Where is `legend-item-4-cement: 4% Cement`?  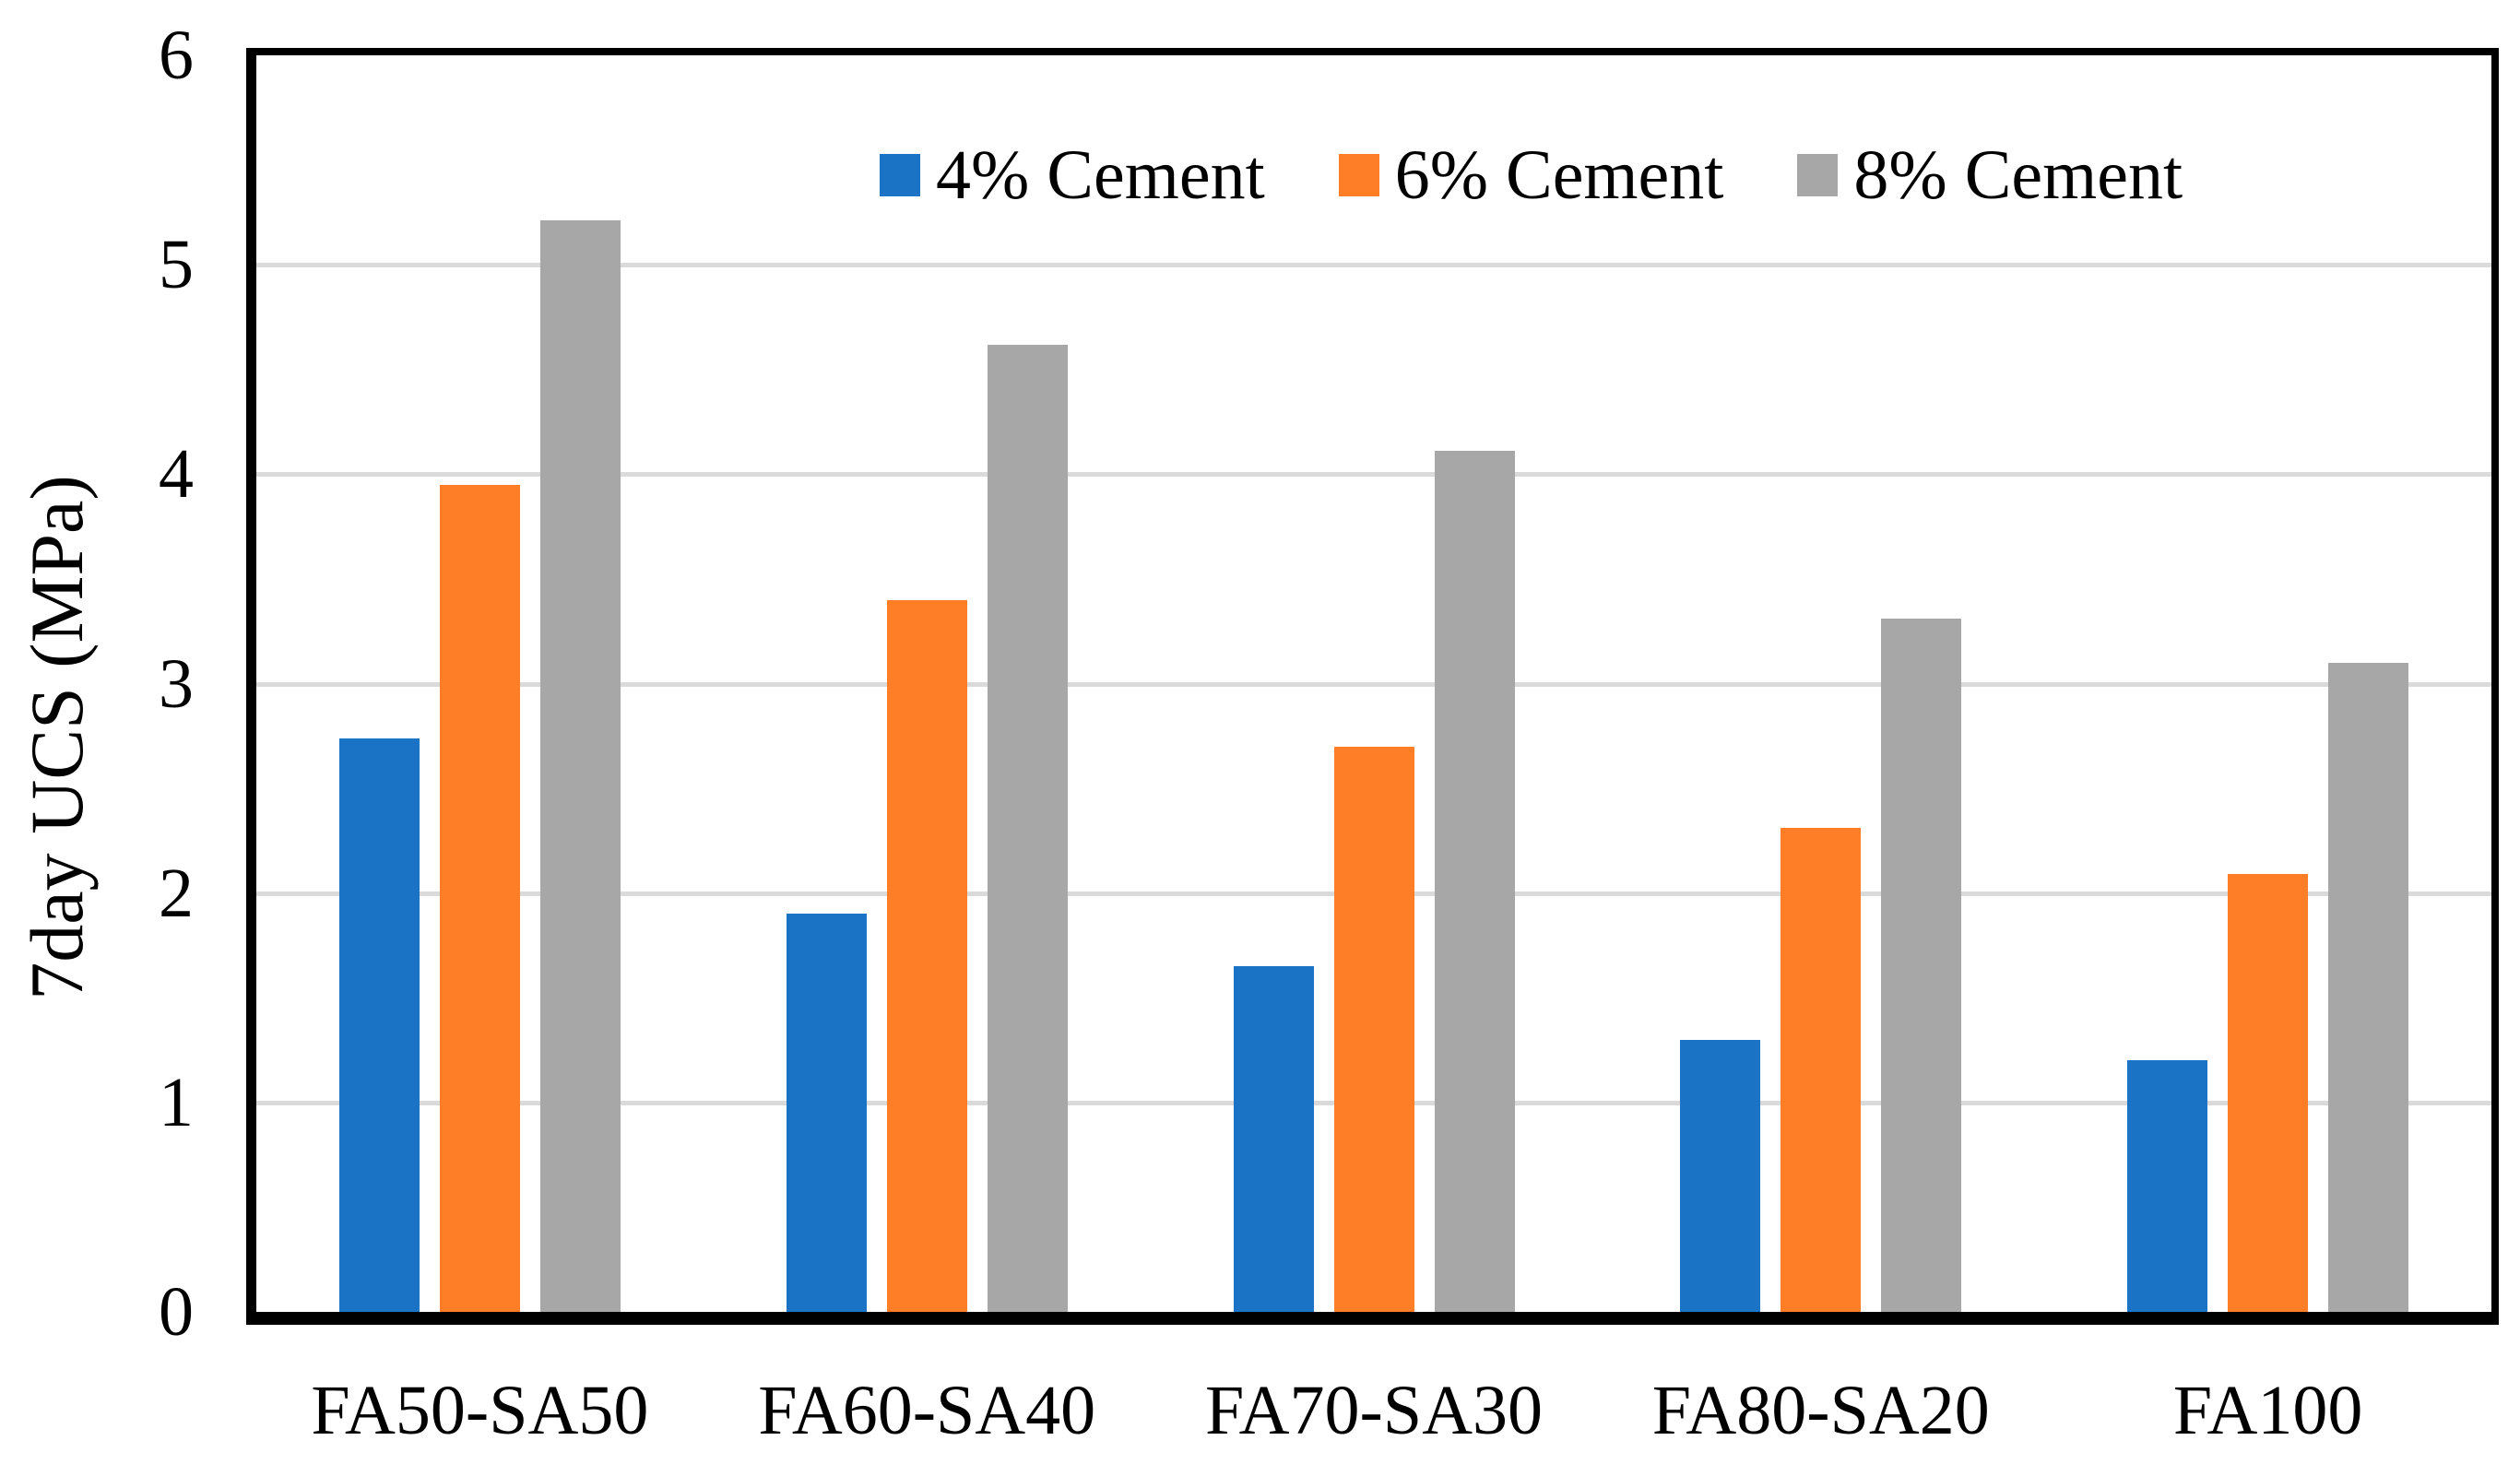
legend-item-4-cement: 4% Cement is located at coordinates (1072, 175).